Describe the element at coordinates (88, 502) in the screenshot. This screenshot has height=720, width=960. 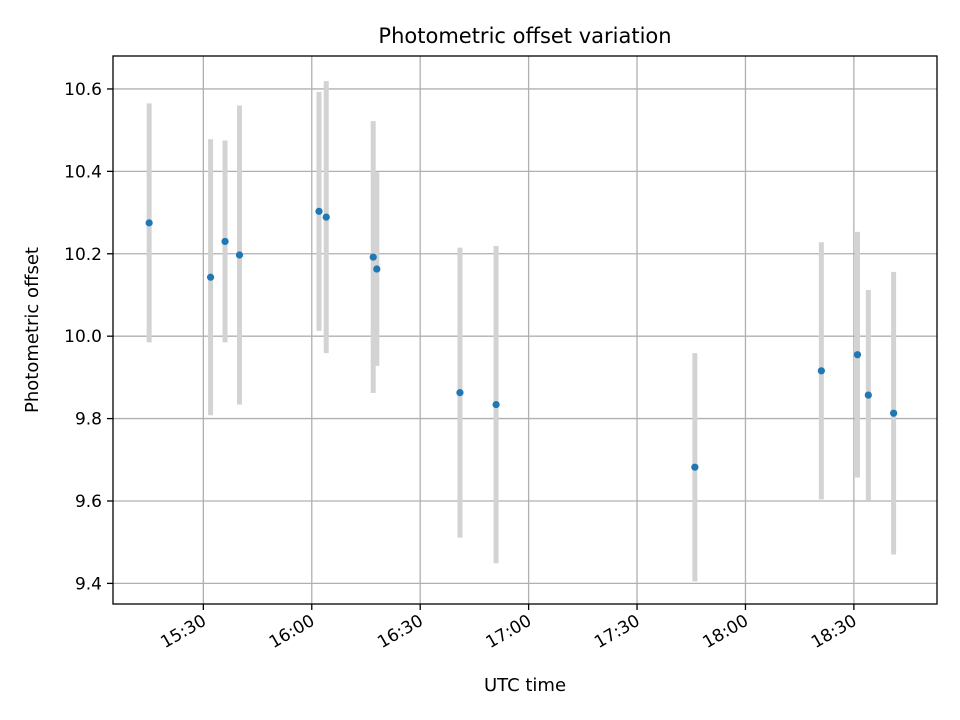
I see `y-tick-label: 9.6` at that location.